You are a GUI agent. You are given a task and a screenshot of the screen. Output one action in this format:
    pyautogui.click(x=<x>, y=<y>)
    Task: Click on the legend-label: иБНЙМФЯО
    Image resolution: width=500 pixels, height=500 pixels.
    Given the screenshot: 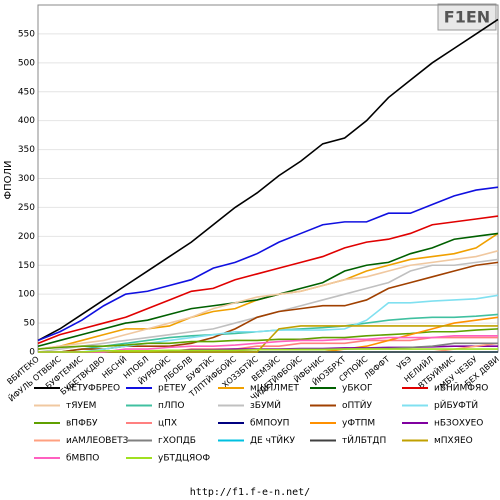 What is the action you would take?
    pyautogui.click(x=461, y=388)
    